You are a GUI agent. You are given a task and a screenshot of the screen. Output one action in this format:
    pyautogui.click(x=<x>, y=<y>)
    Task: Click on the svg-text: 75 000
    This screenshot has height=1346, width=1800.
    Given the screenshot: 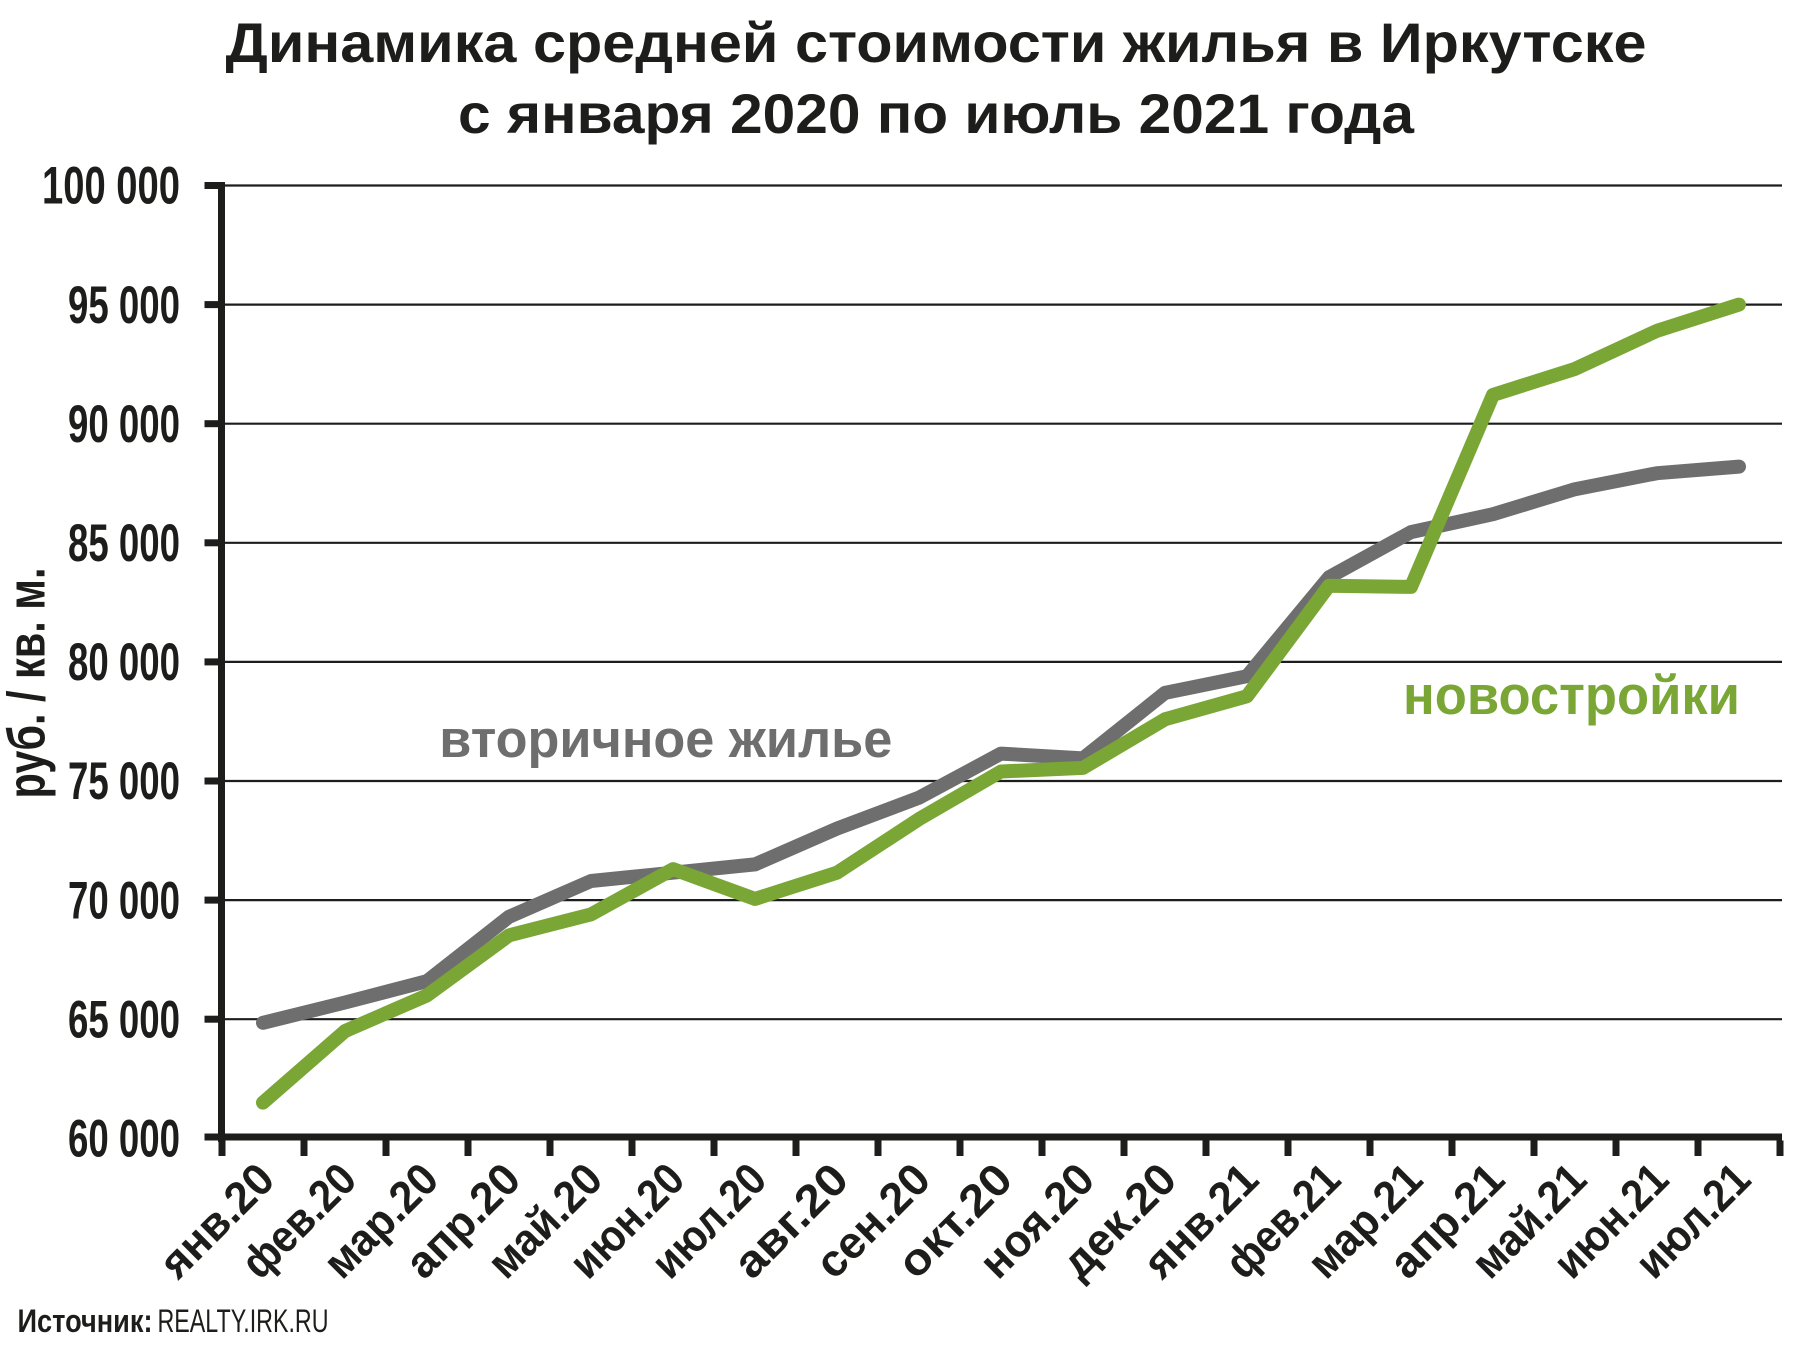 What is the action you would take?
    pyautogui.click(x=124, y=781)
    